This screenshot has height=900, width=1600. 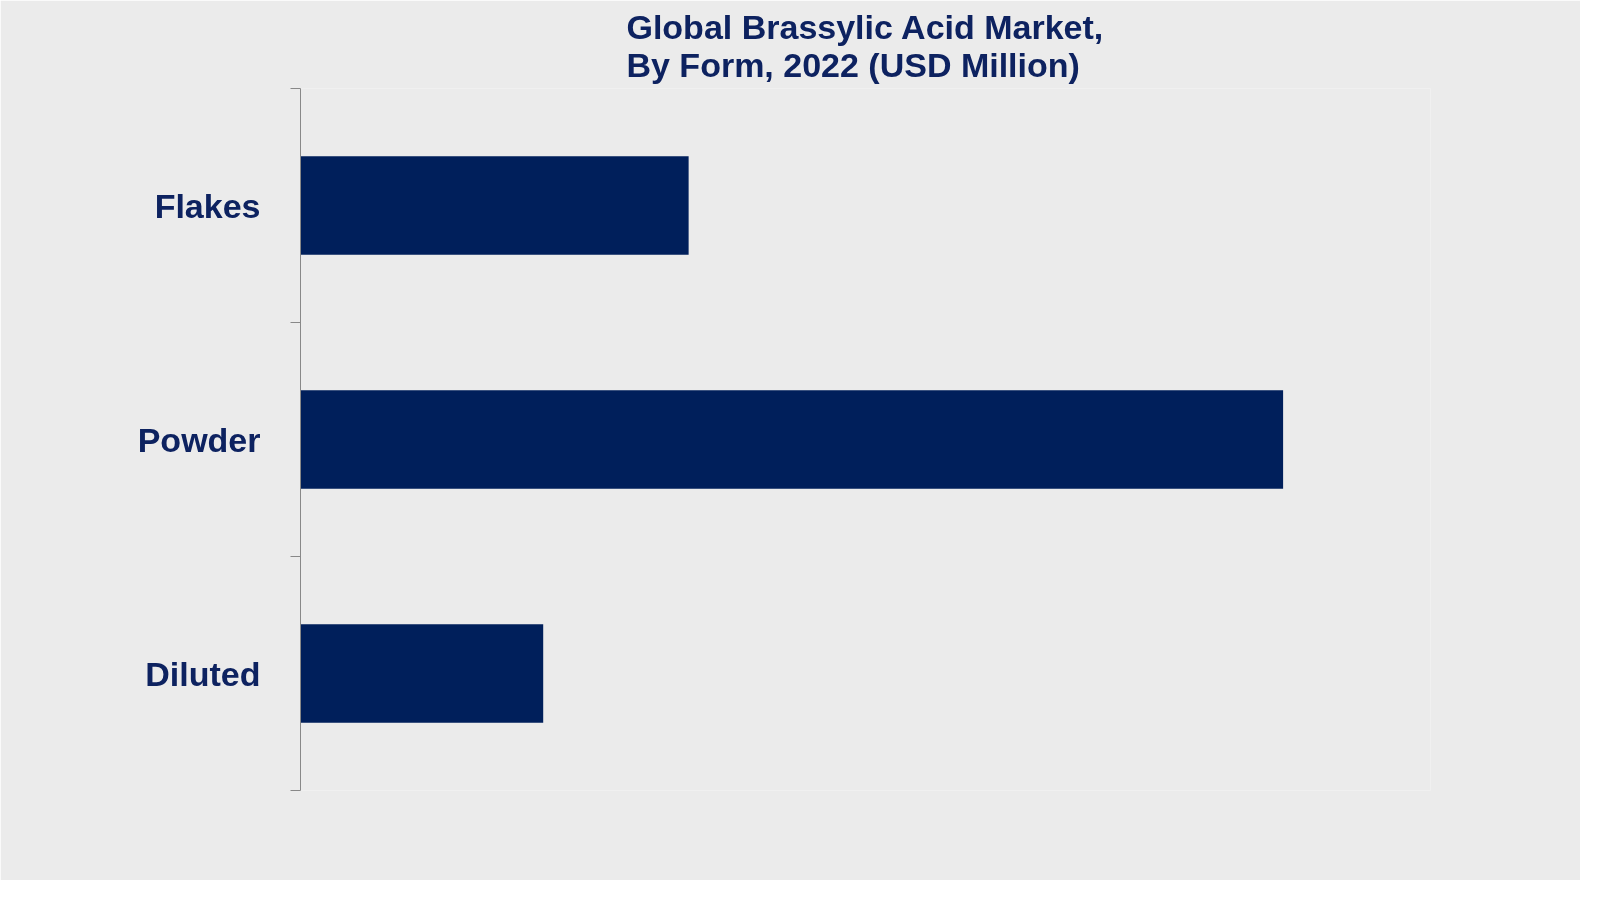 What do you see at coordinates (199, 439) in the screenshot?
I see `y-tick-label: Powder` at bounding box center [199, 439].